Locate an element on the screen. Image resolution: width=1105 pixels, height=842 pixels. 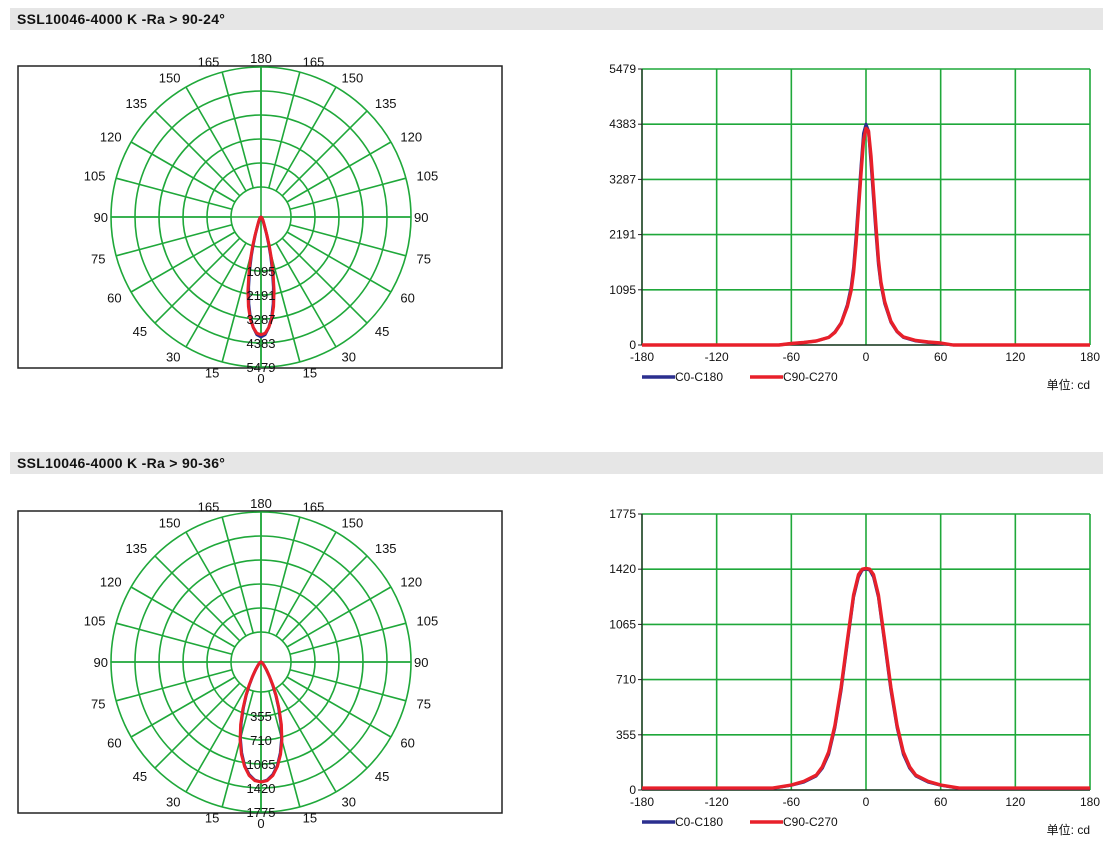
polar-radial-label: 4383 is located at coordinates (261, 343).